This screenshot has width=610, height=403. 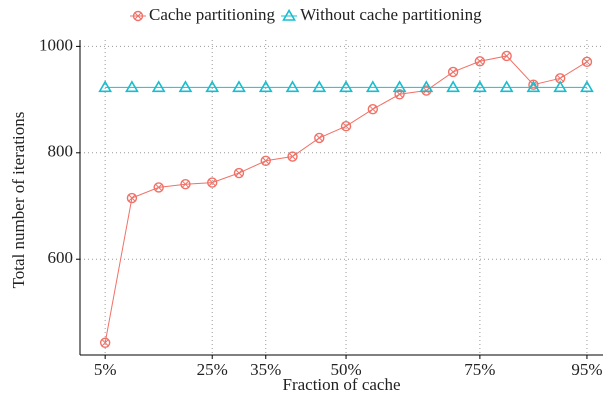 What do you see at coordinates (18, 200) in the screenshot?
I see `y-axis-label: Total number of iterations` at bounding box center [18, 200].